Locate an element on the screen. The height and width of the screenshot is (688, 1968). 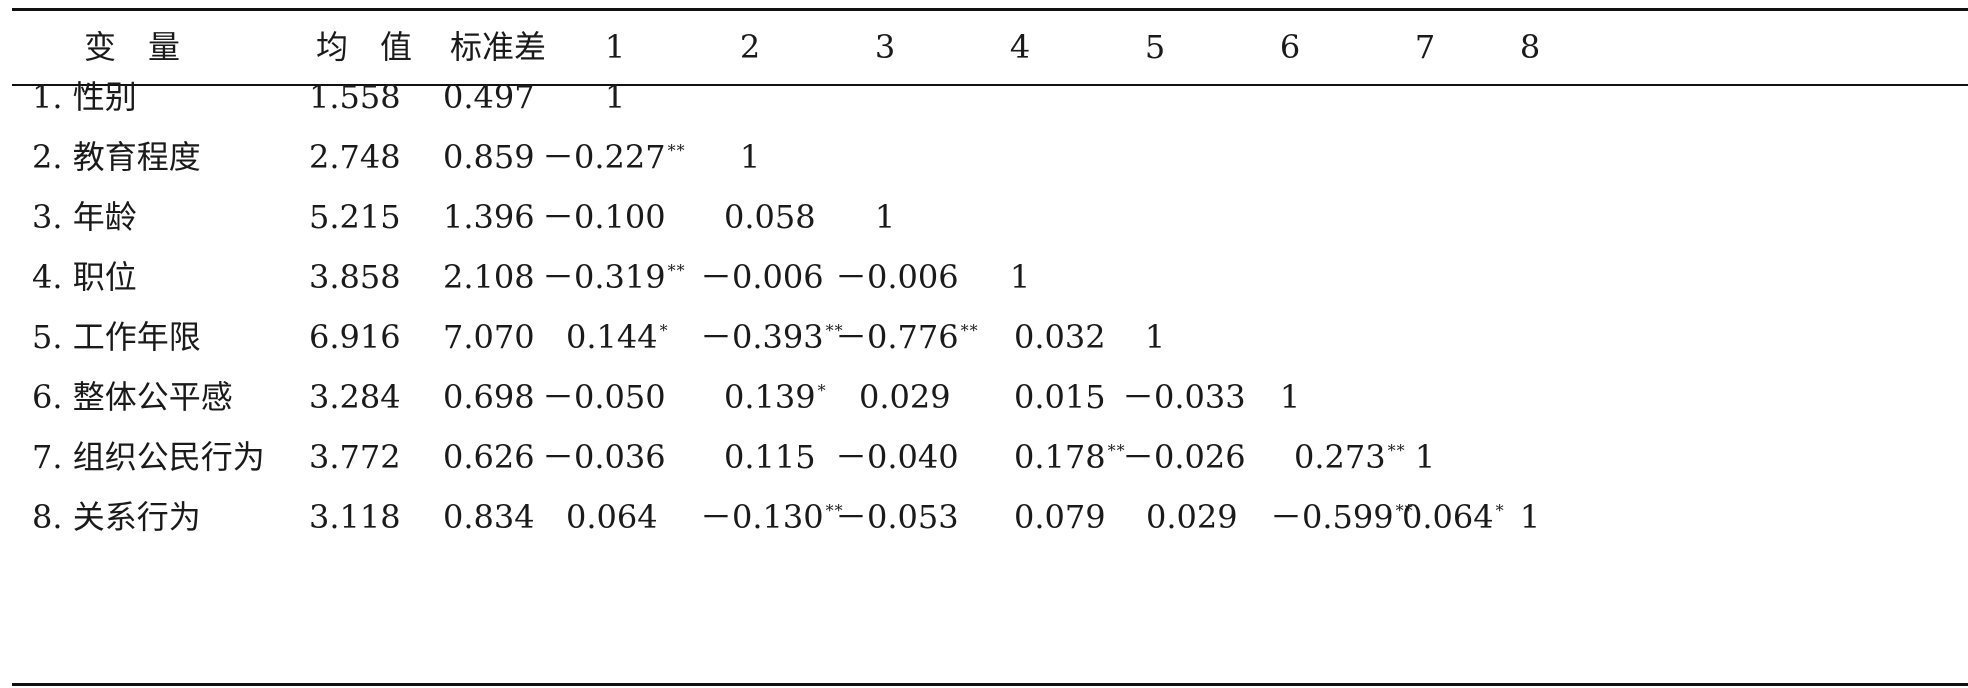
mean-value: 3.772 is located at coordinates (355, 457).